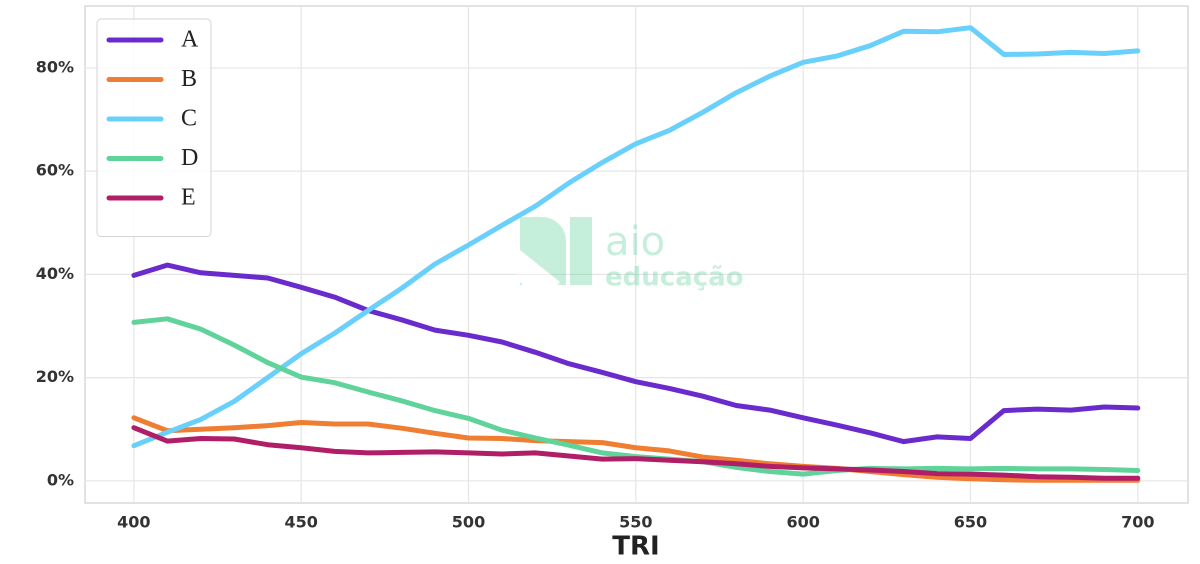  What do you see at coordinates (635, 546) in the screenshot?
I see `x-axis-label: TRI` at bounding box center [635, 546].